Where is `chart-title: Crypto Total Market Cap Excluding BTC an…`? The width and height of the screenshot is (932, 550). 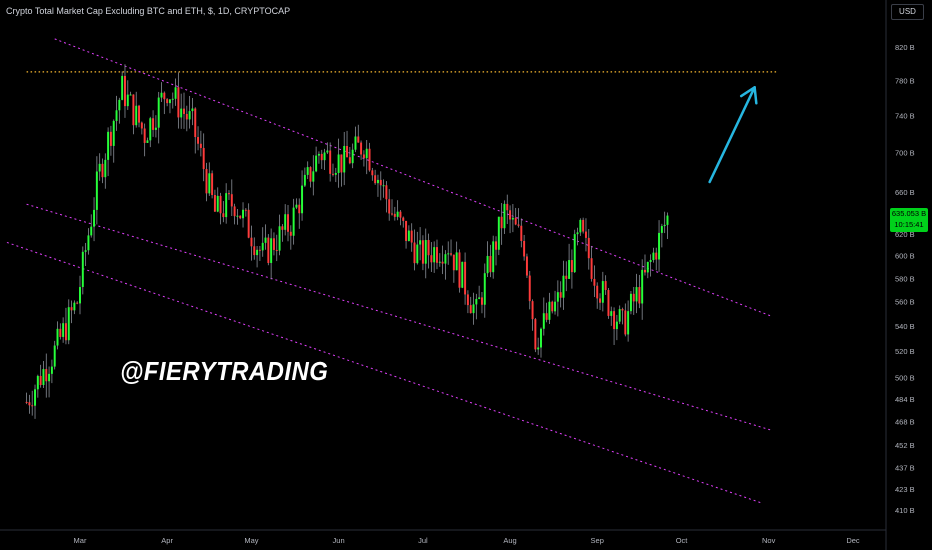 chart-title: Crypto Total Market Cap Excluding BTC an… is located at coordinates (148, 11).